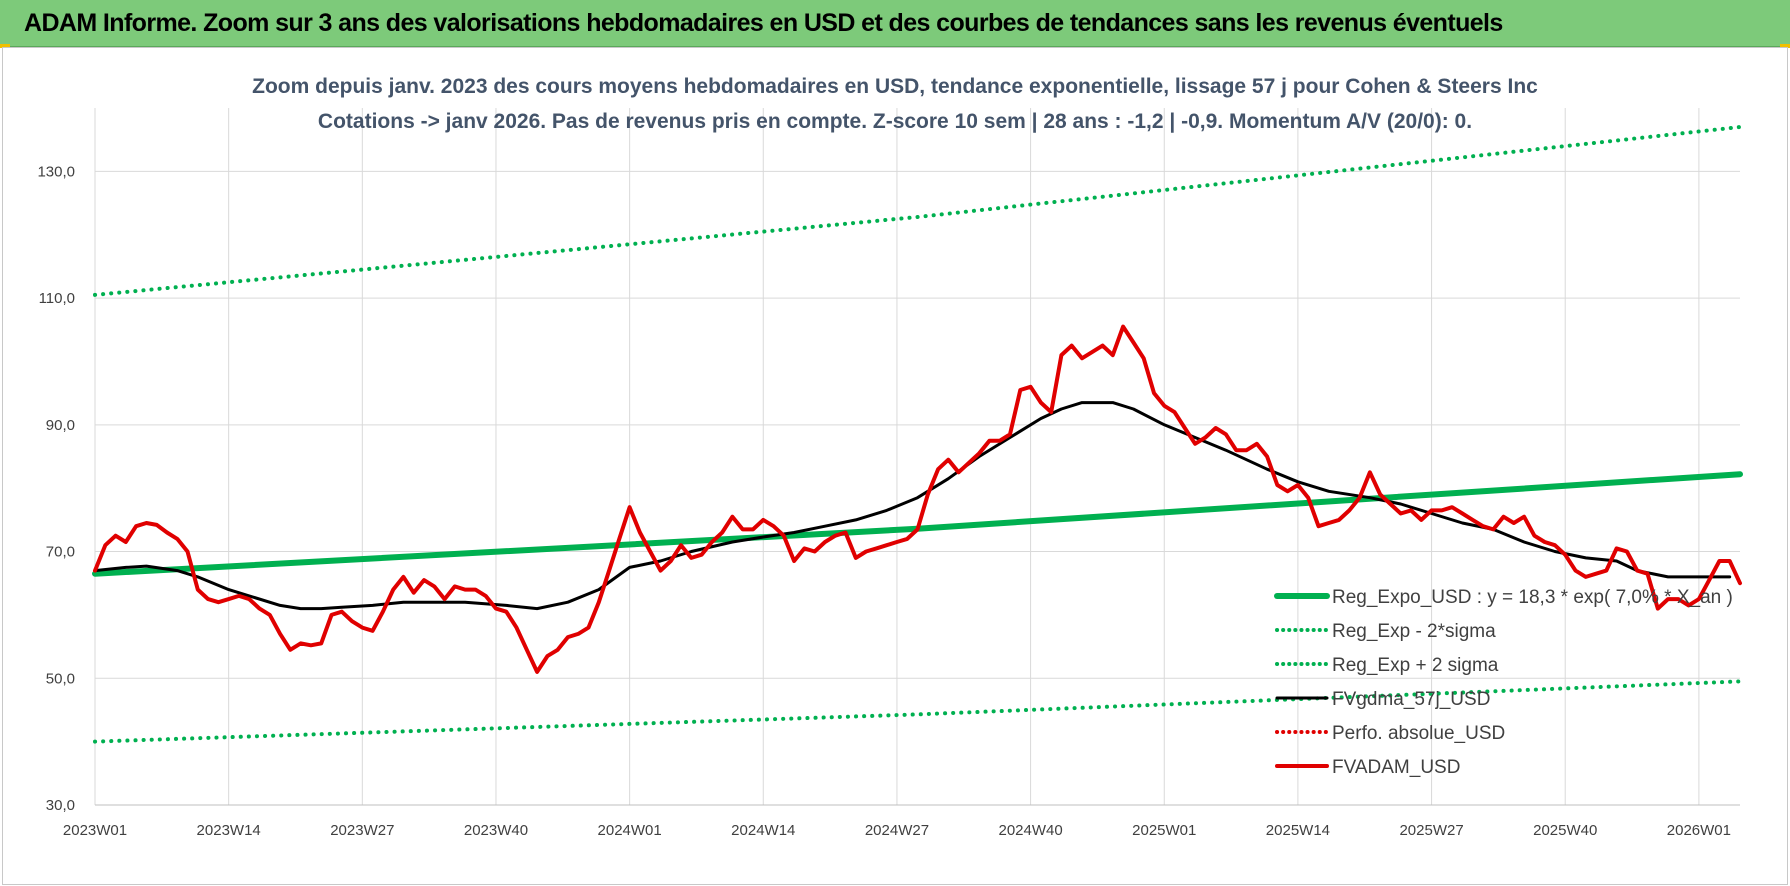 Image resolution: width=1790 pixels, height=886 pixels. What do you see at coordinates (60, 425) in the screenshot?
I see `y-tick-label: 90,0` at bounding box center [60, 425].